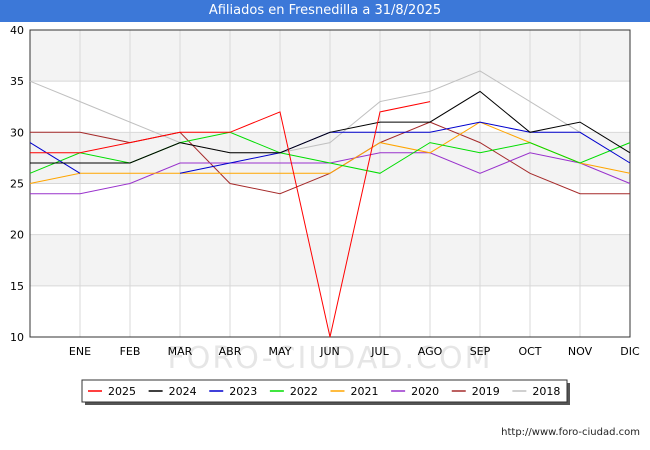  What do you see at coordinates (529, 351) in the screenshot?
I see `x-tick-label: OCT` at bounding box center [529, 351].